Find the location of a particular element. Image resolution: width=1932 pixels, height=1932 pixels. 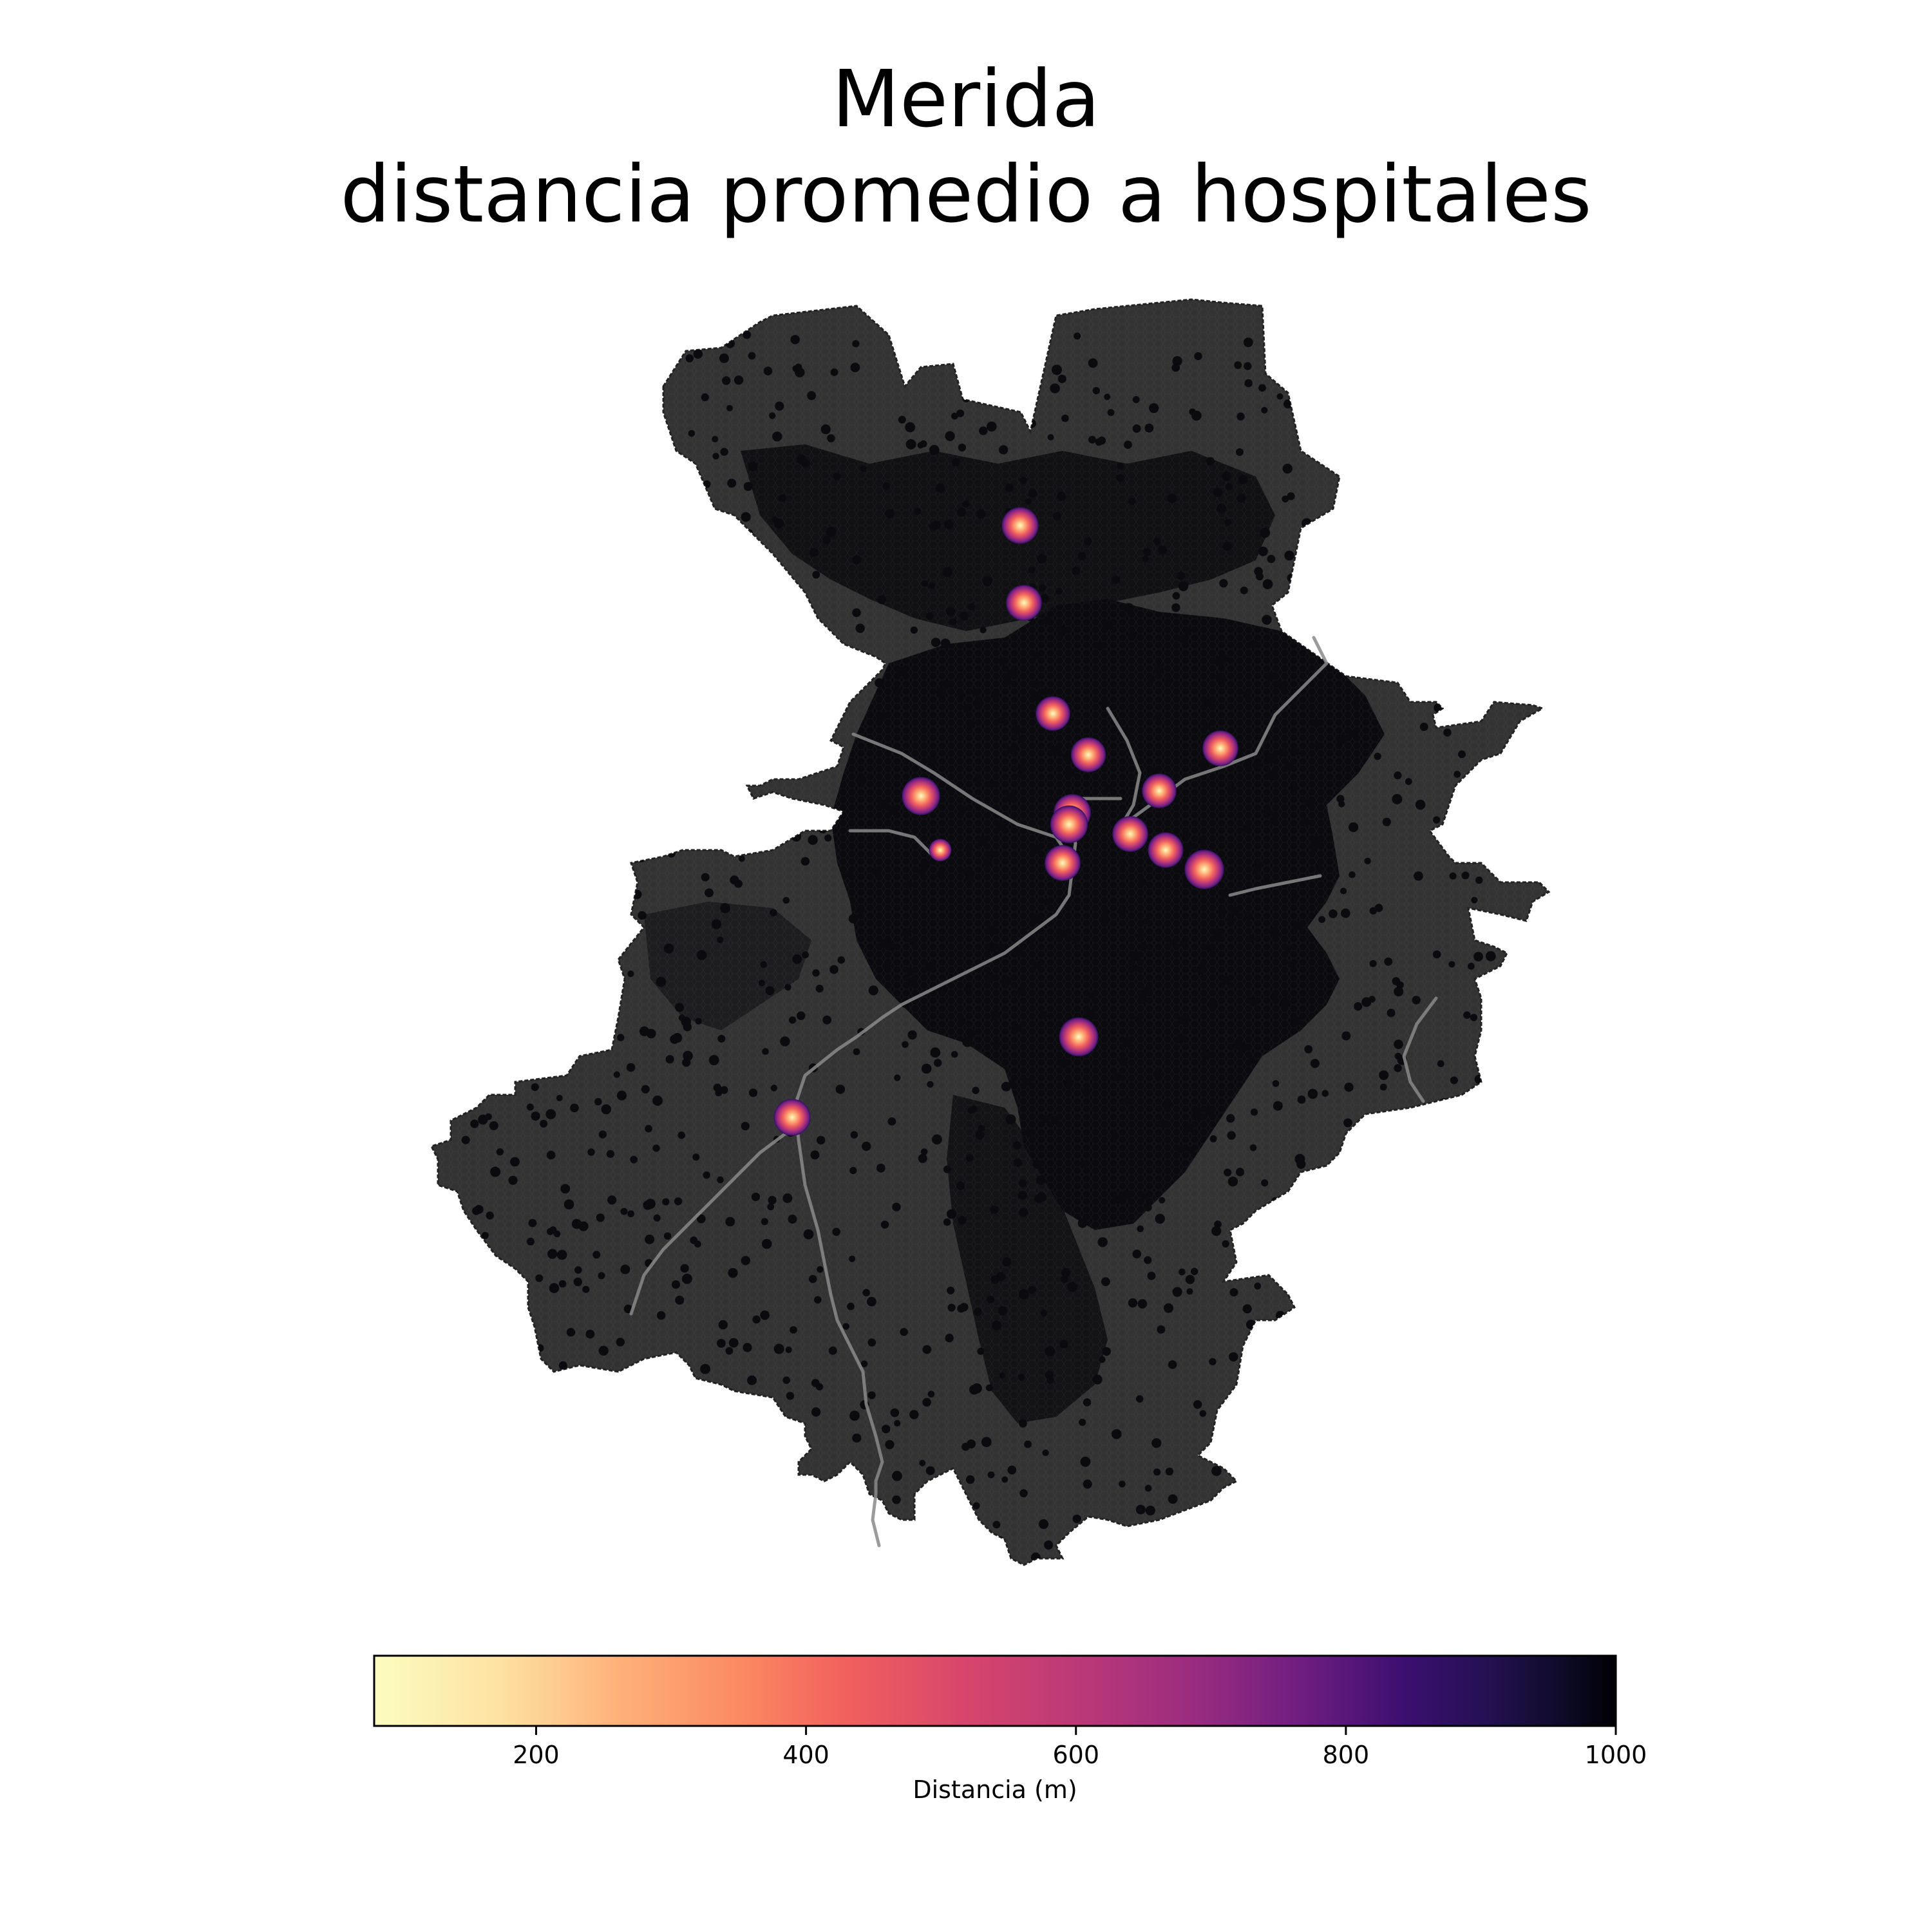

map-title: Merida distancia promedio a hospitales is located at coordinates (966, 147).